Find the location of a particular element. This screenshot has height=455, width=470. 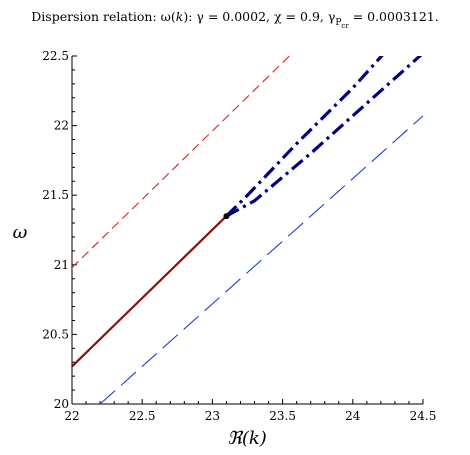

x-tick-label: 22 is located at coordinates (71, 416).